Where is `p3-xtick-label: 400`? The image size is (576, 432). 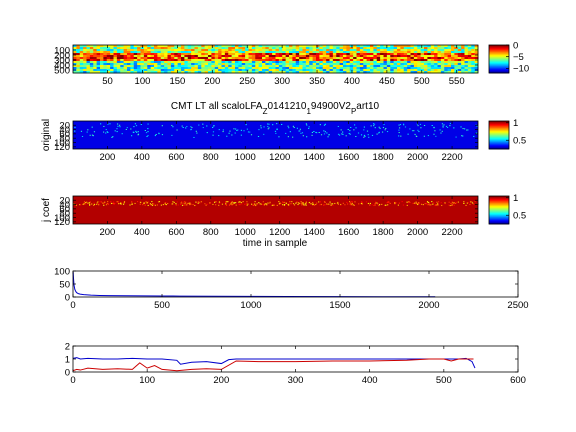
p3-xtick-label: 400 is located at coordinates (142, 232).